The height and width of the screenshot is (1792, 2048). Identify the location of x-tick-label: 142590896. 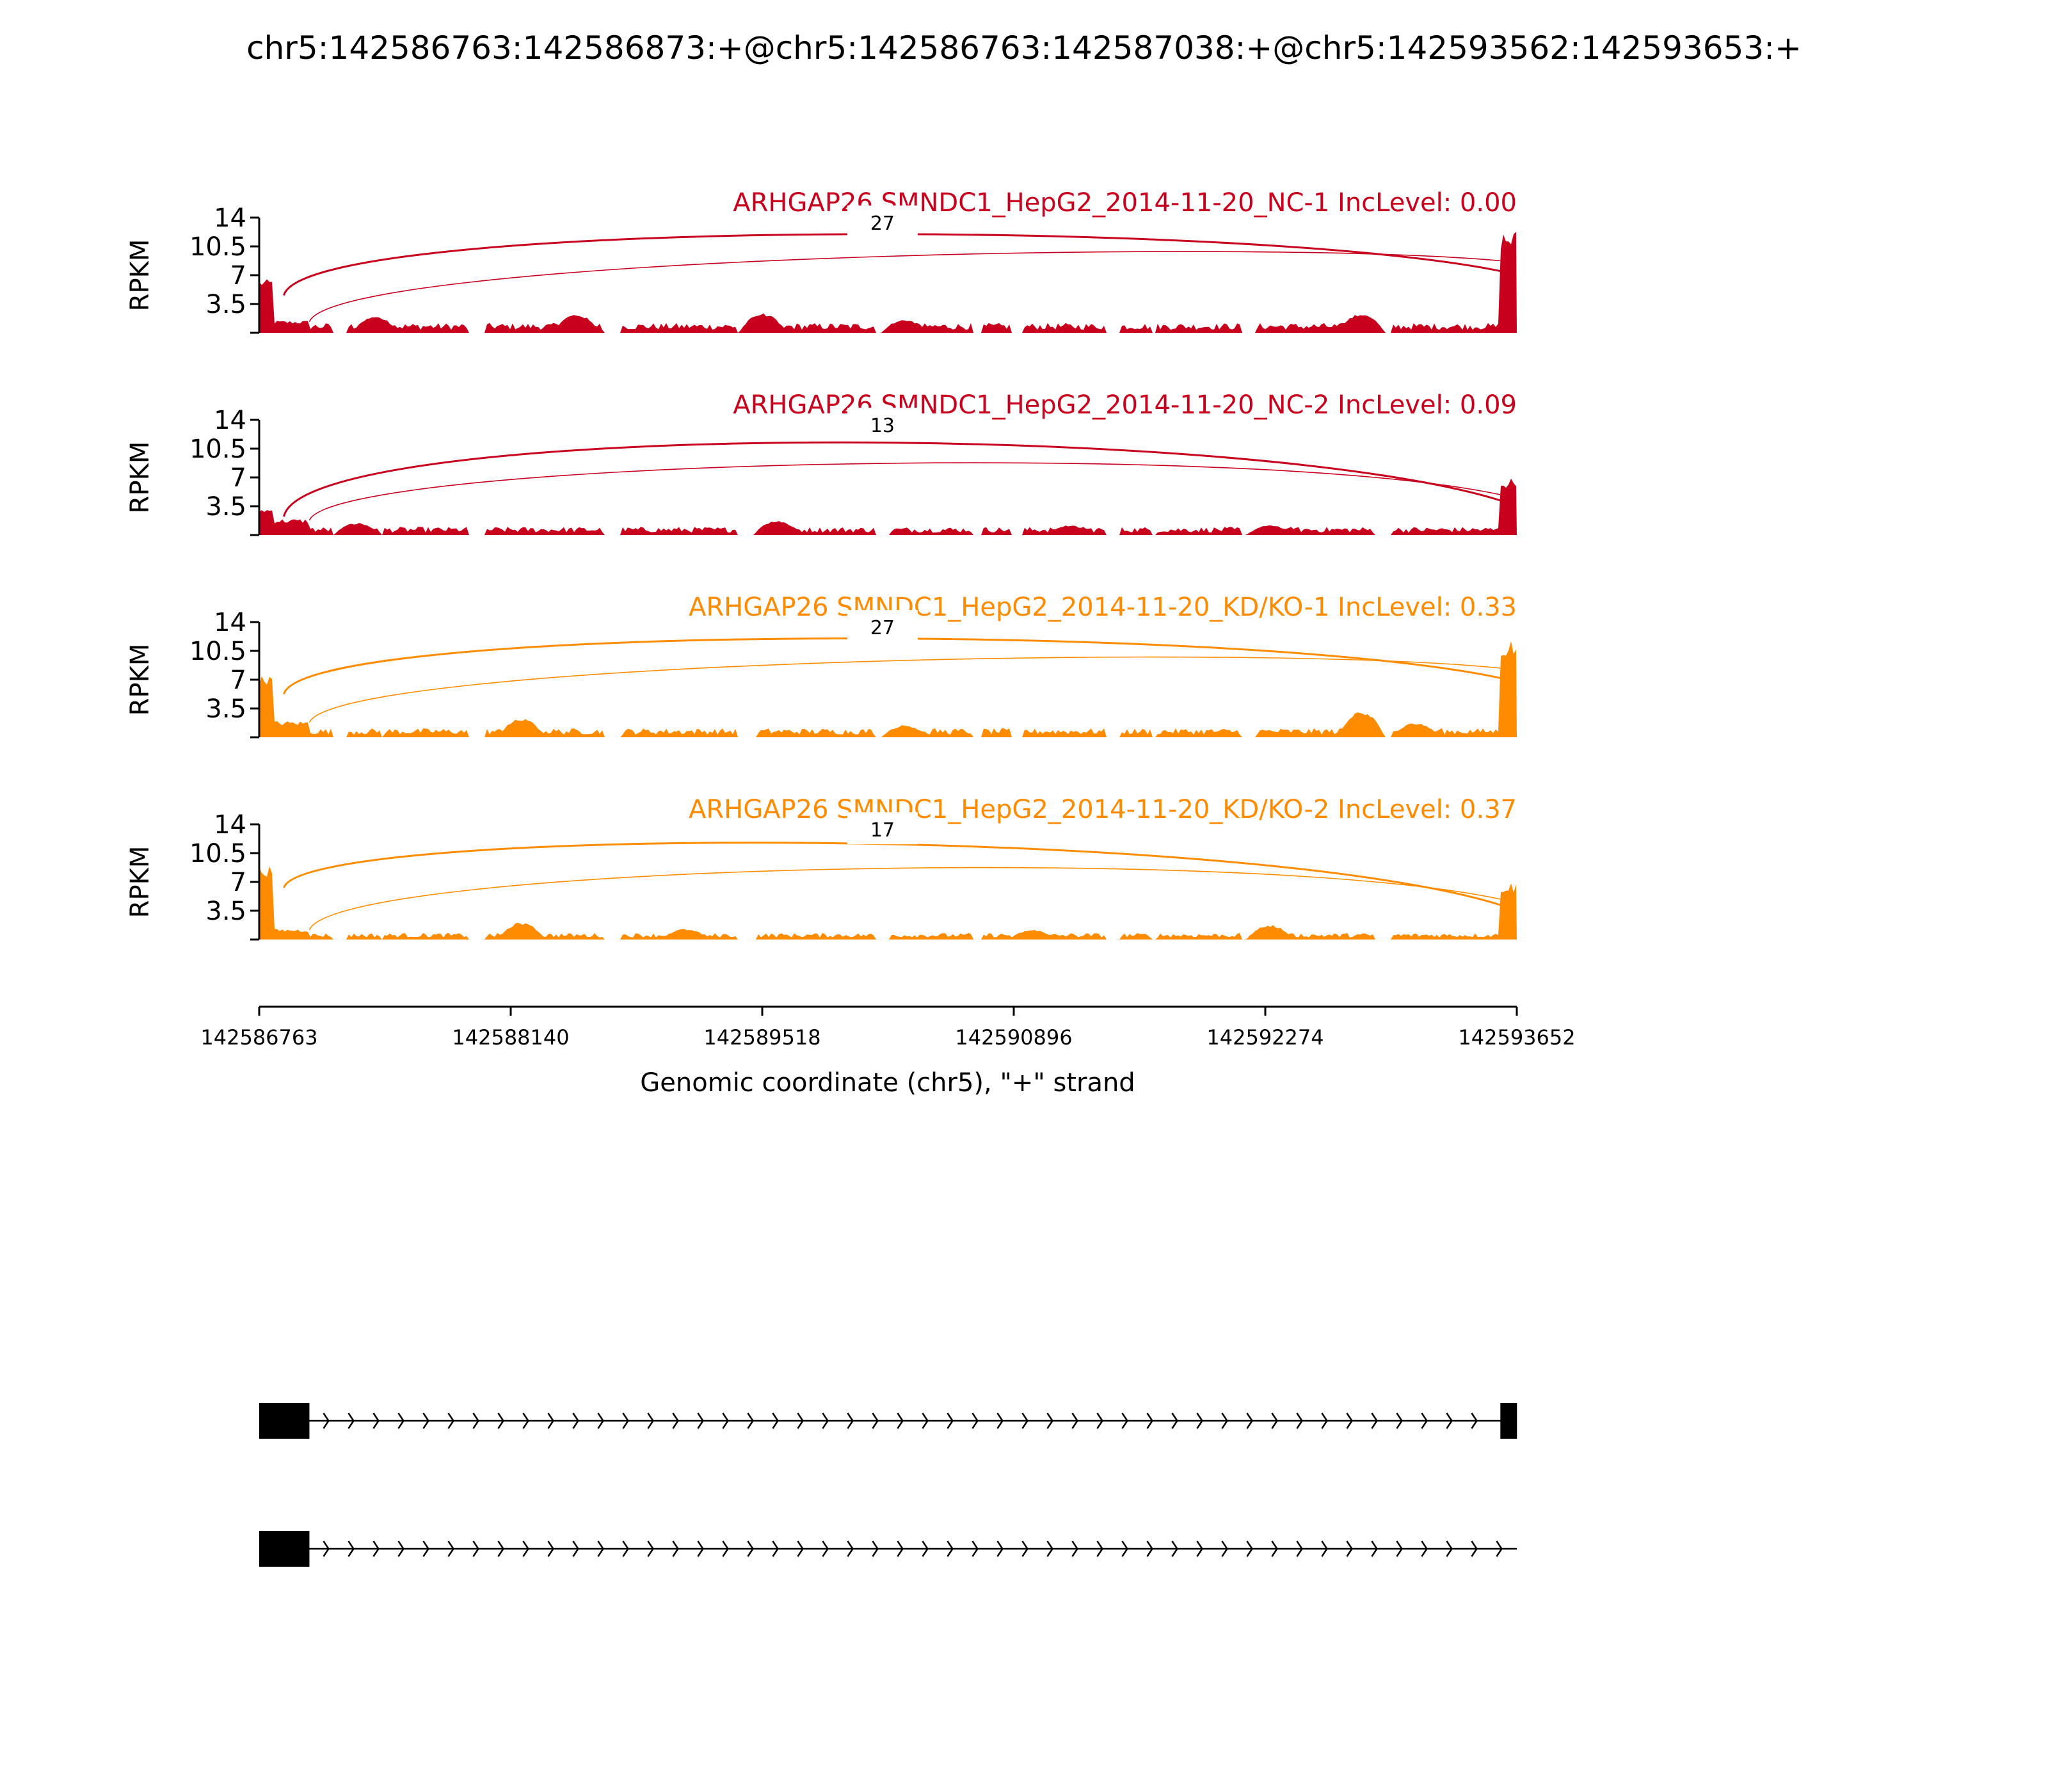
(1013, 1037).